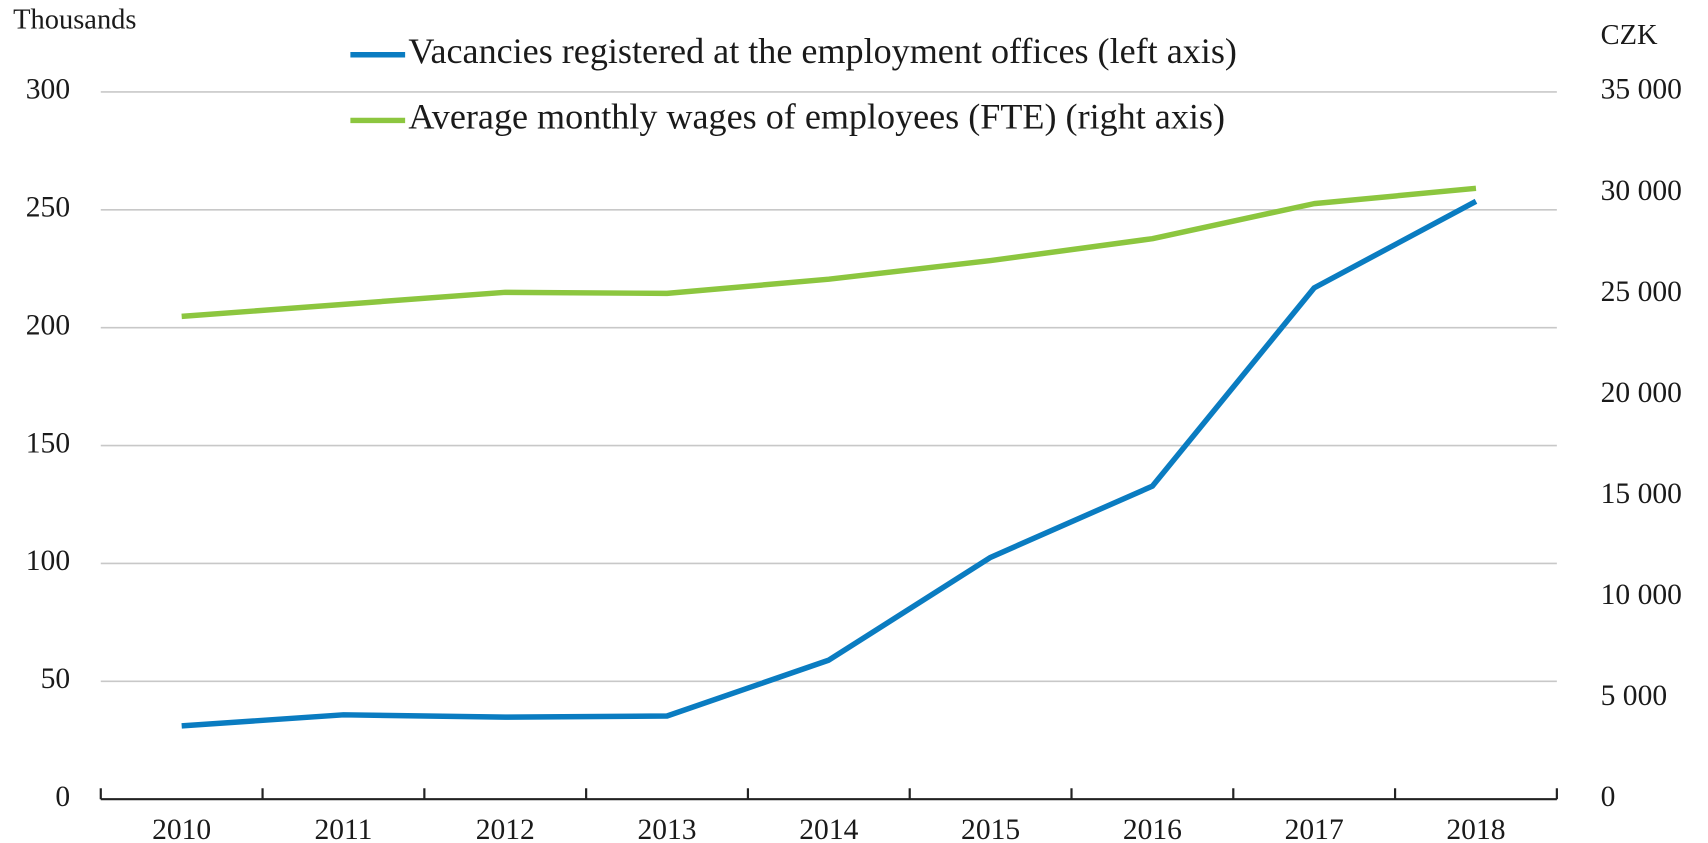  Describe the element at coordinates (1641, 393) in the screenshot. I see `y2-tick-label: 20 000` at that location.